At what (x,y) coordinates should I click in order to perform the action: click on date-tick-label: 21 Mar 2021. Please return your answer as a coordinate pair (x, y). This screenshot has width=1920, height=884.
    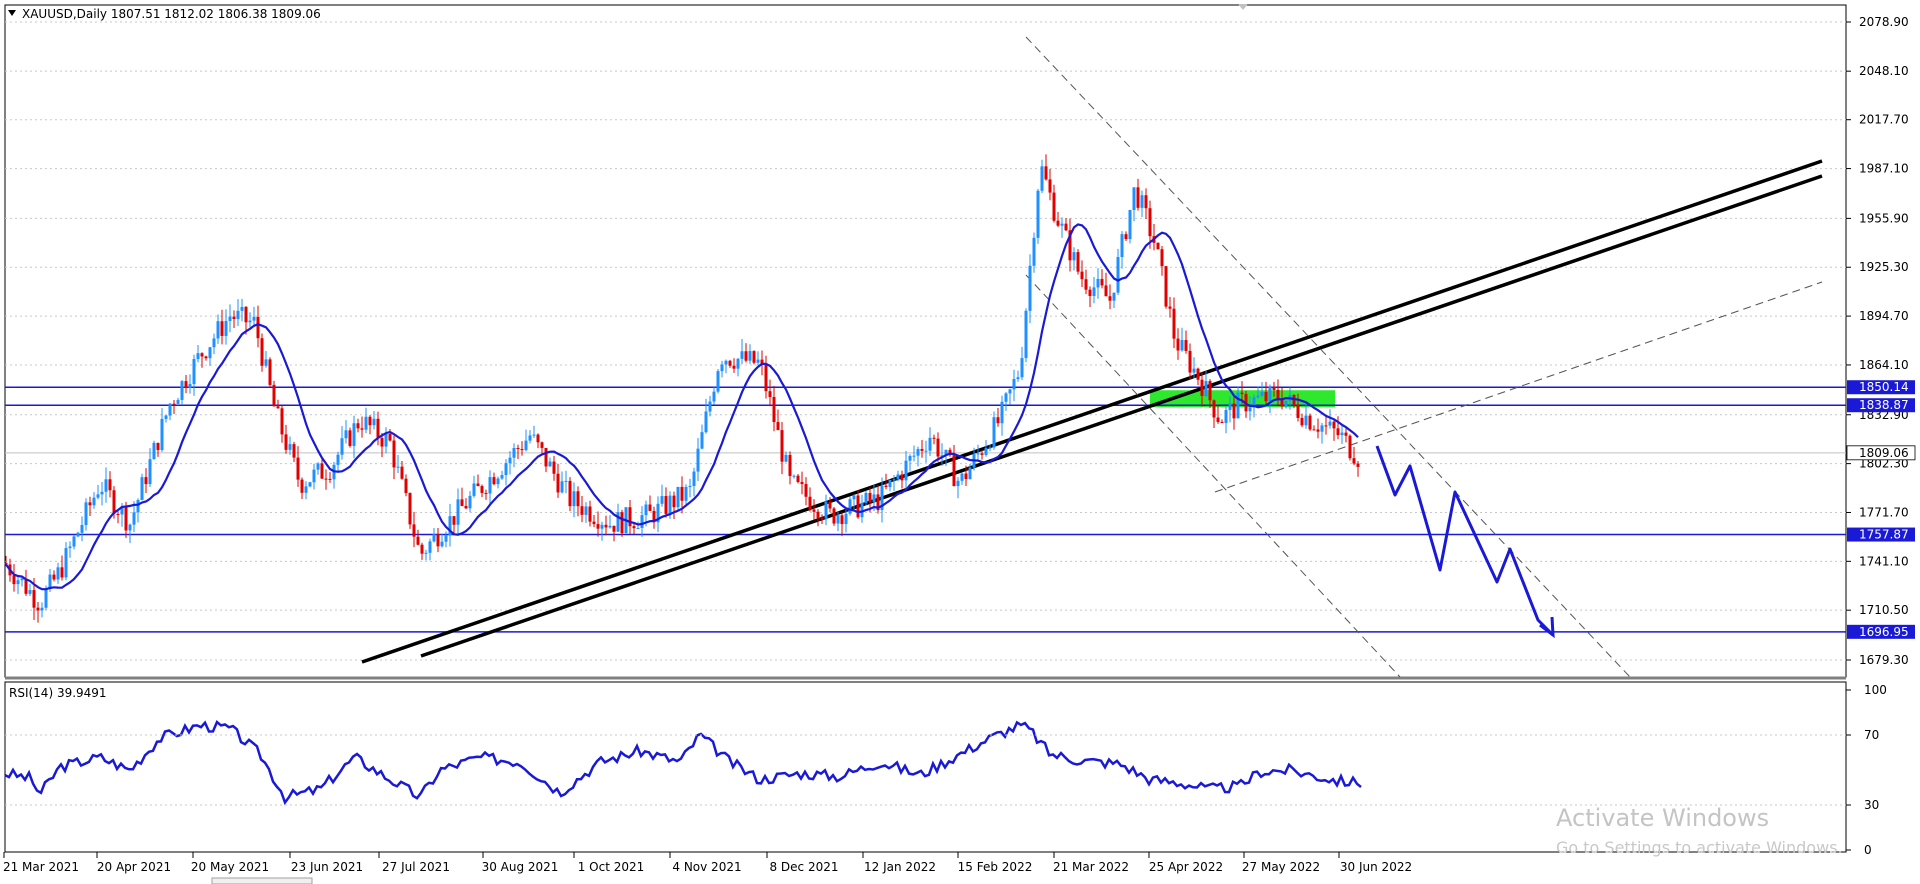
    Looking at the image, I should click on (41, 867).